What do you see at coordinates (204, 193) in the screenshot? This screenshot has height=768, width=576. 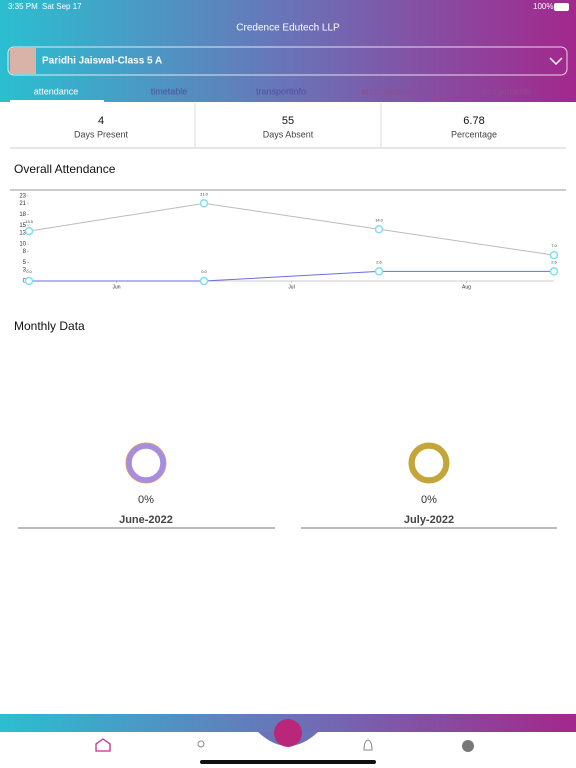 I see `data-label: 21.0` at bounding box center [204, 193].